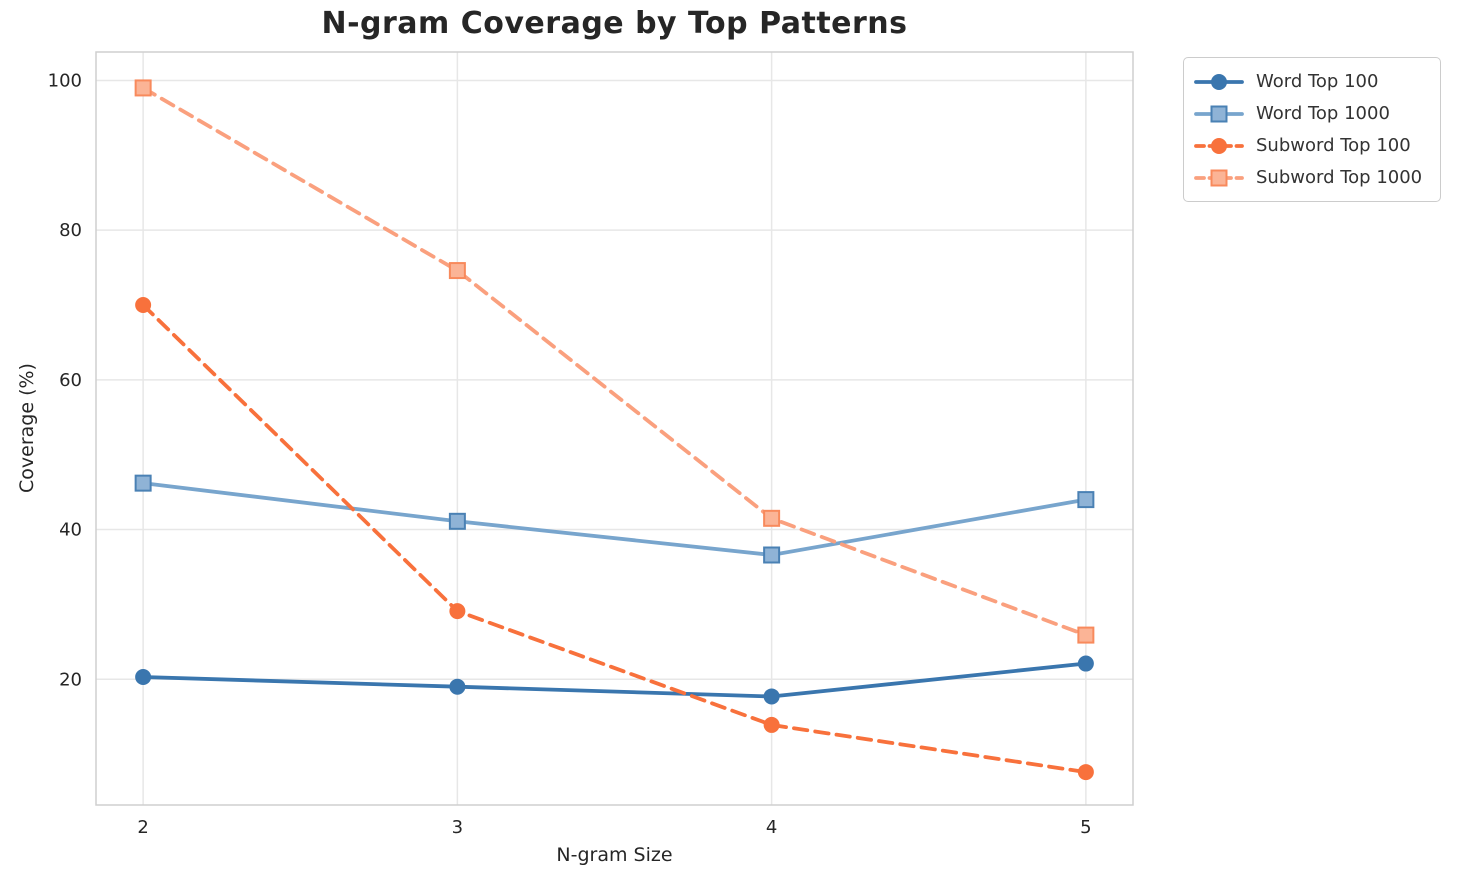  What do you see at coordinates (614, 23) in the screenshot?
I see `chart-title: N-gram Coverage by Top Patterns` at bounding box center [614, 23].